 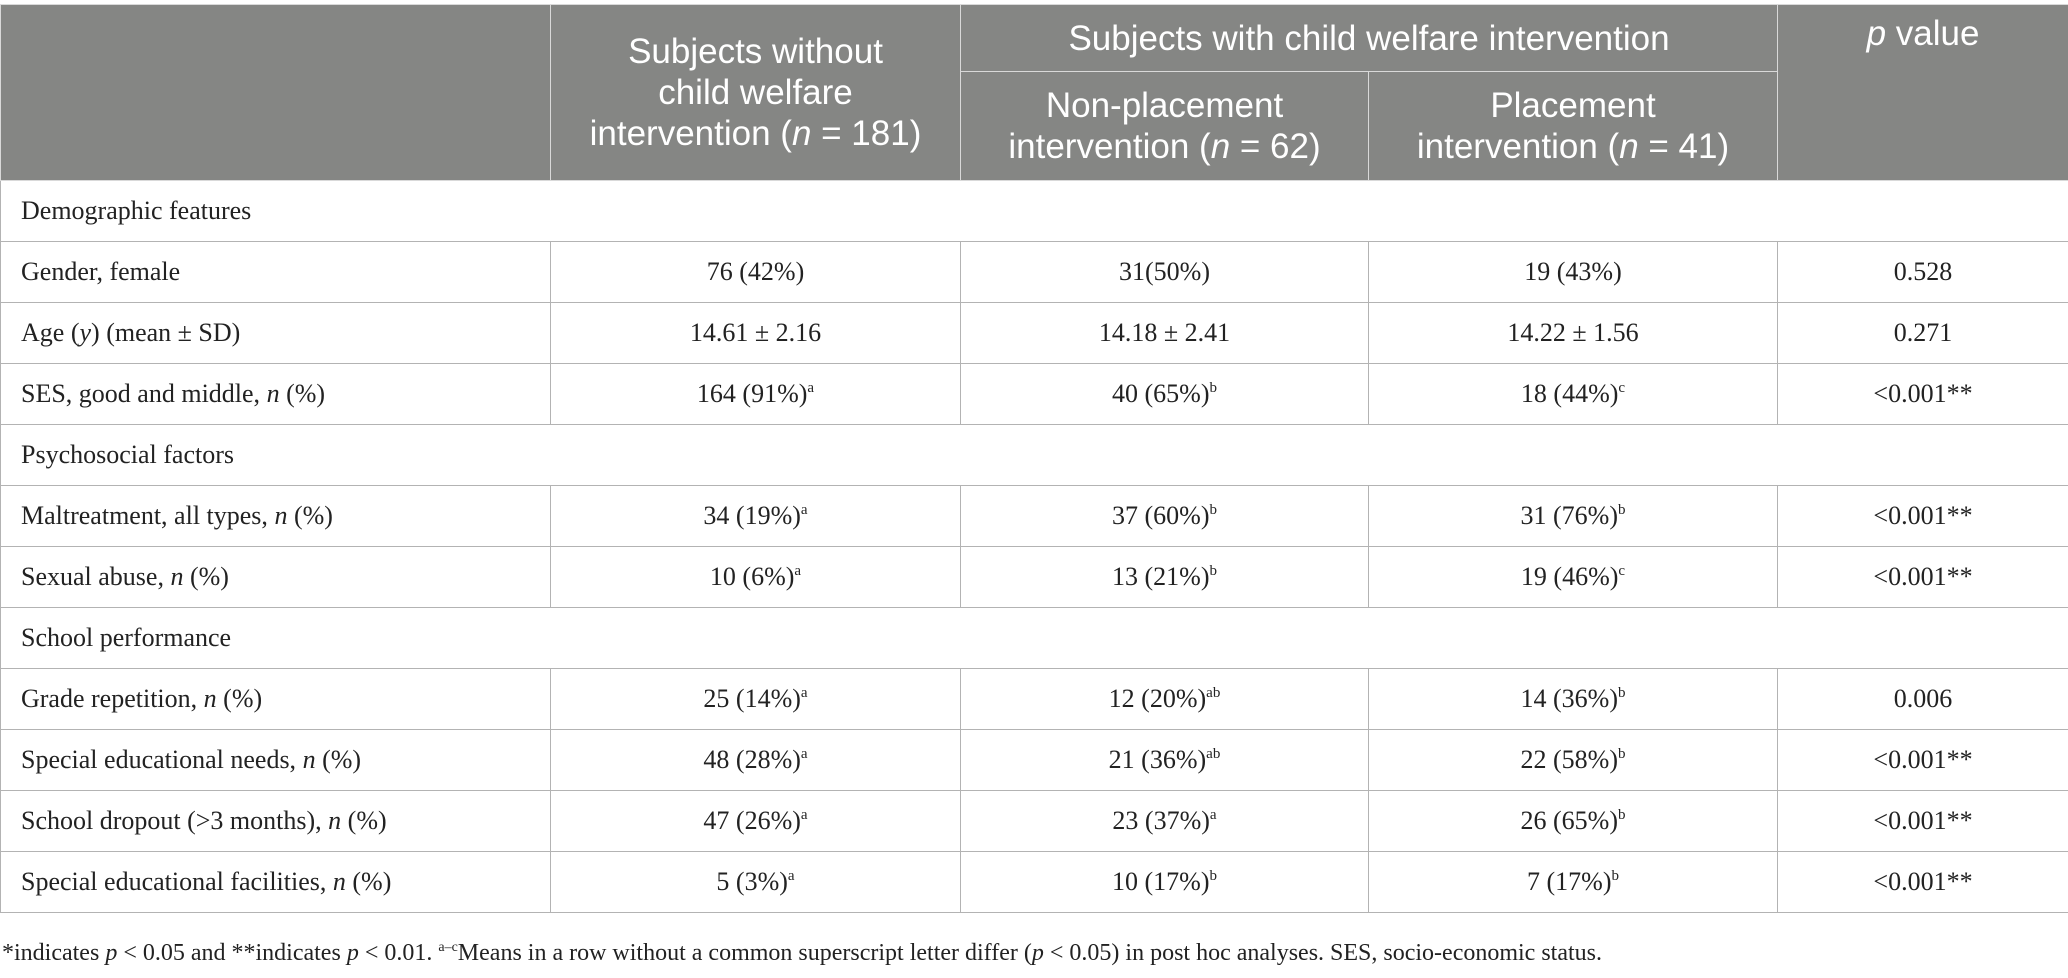 I want to click on section-label: Psychosocial factors, so click(x=1034, y=455).